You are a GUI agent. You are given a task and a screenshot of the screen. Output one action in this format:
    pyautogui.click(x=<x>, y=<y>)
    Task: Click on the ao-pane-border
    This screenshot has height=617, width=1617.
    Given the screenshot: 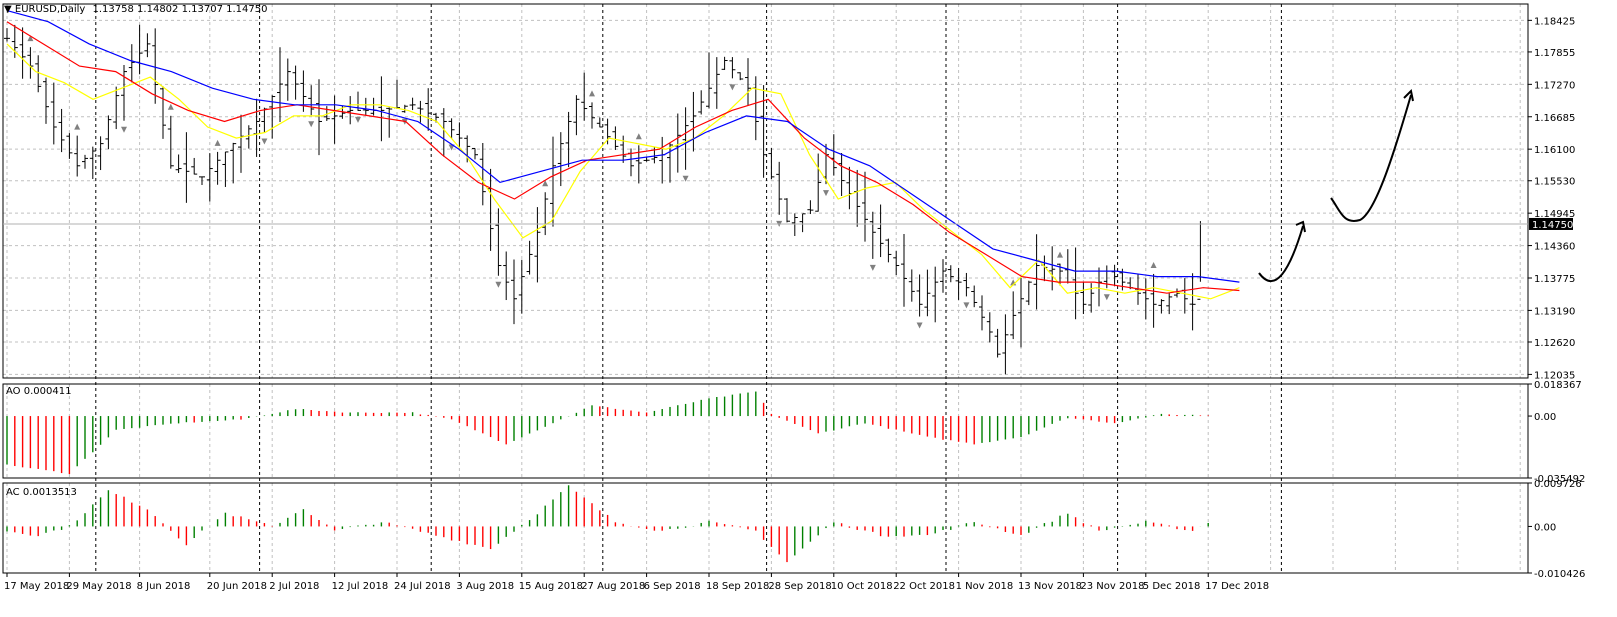 What is the action you would take?
    pyautogui.click(x=765, y=431)
    